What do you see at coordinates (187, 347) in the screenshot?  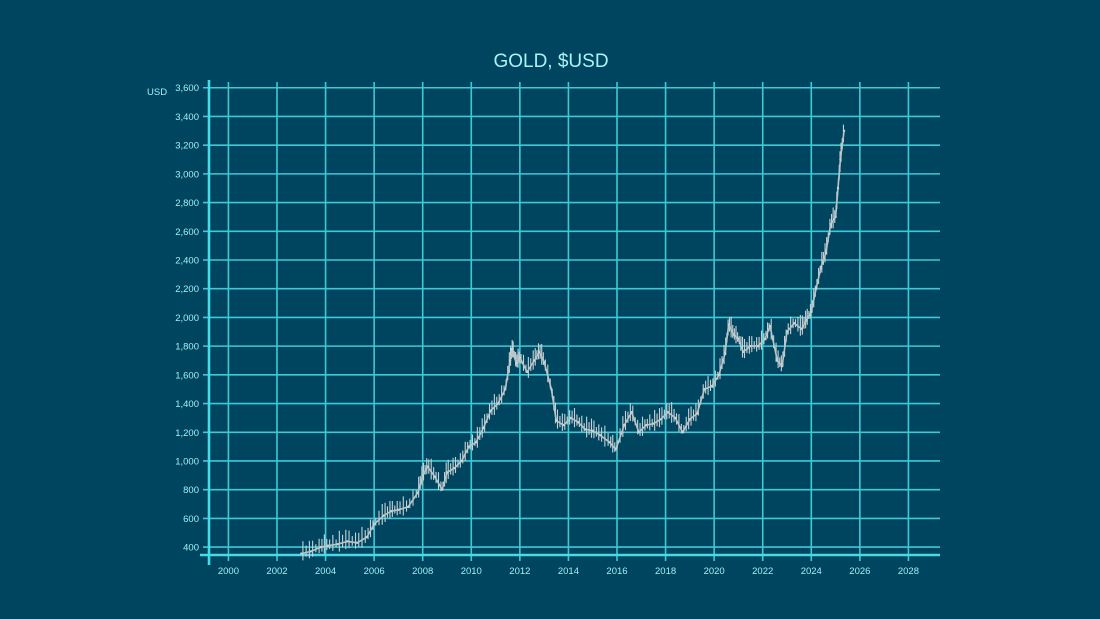 I see `y-tick-label-1800: 1,800` at bounding box center [187, 347].